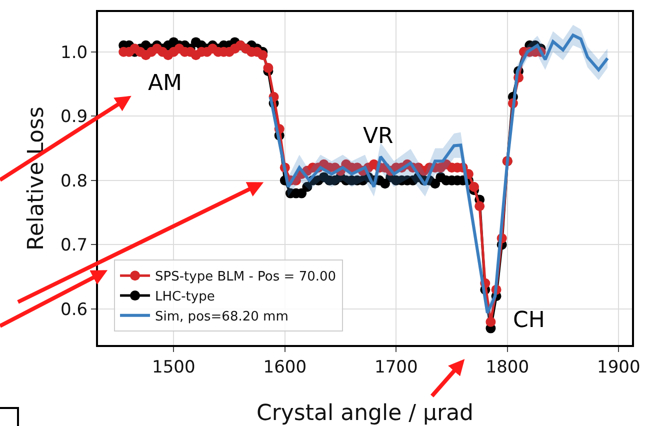  What do you see at coordinates (74, 117) in the screenshot?
I see `y-tick-label: 0.9` at bounding box center [74, 117].